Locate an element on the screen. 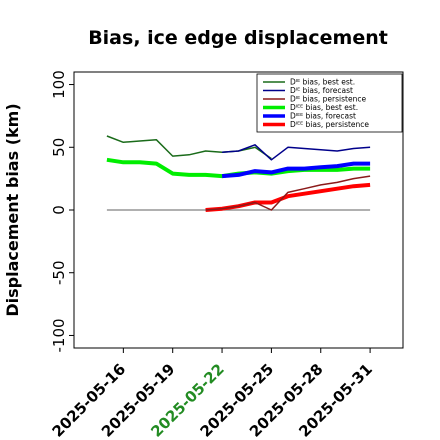  legend-entry-label: Dᴵᴱᴱ bias, forecast is located at coordinates (323, 116).